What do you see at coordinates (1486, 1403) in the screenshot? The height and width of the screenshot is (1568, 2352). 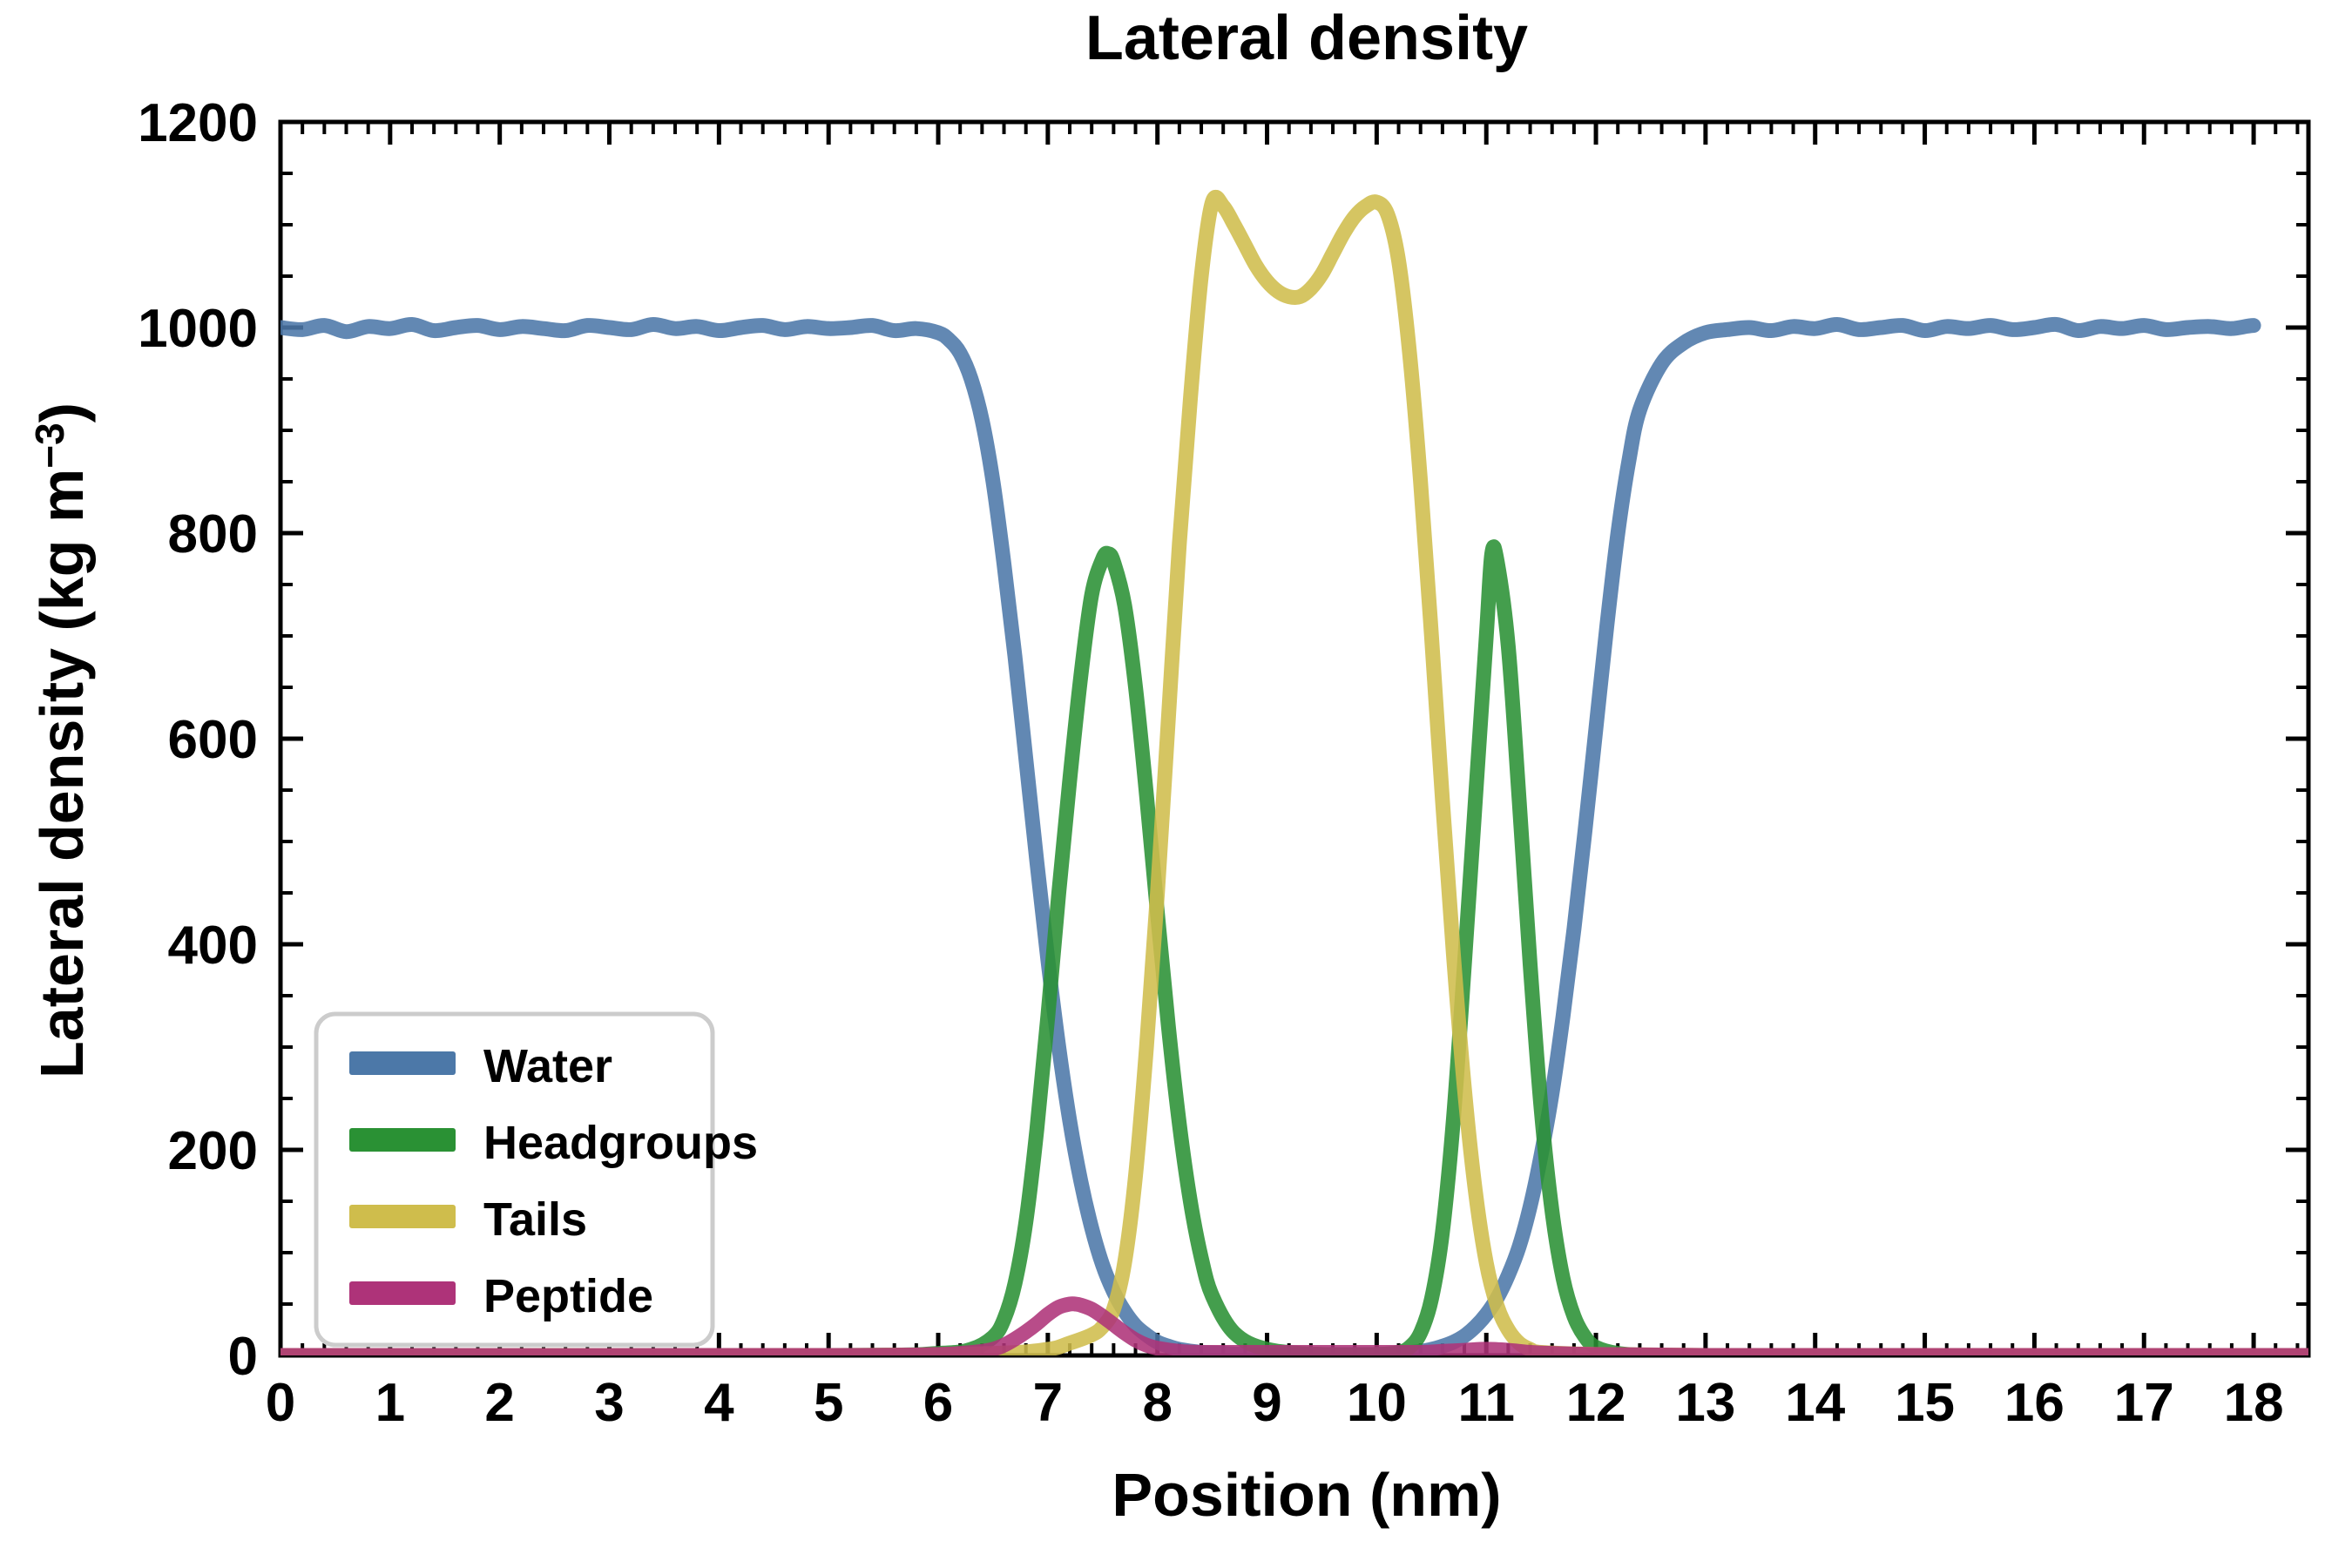 I see `x-tick-label: 11` at bounding box center [1486, 1403].